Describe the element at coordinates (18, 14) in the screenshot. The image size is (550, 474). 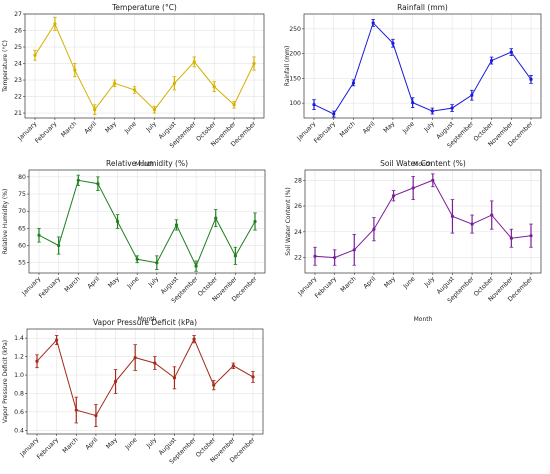
I see `y-tick-label: 27` at that location.